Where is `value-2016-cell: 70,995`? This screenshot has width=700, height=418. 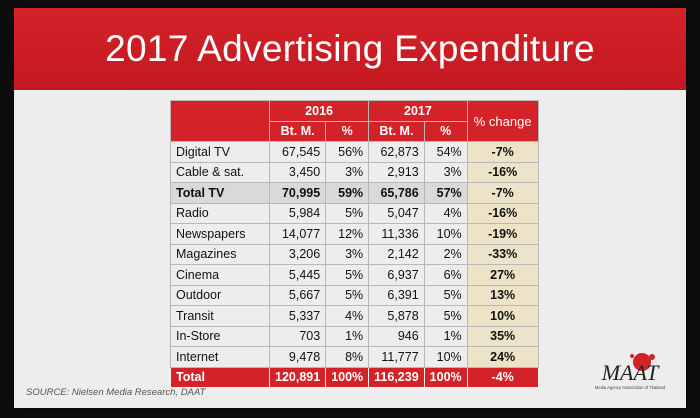 value-2016-cell: 70,995 is located at coordinates (297, 193).